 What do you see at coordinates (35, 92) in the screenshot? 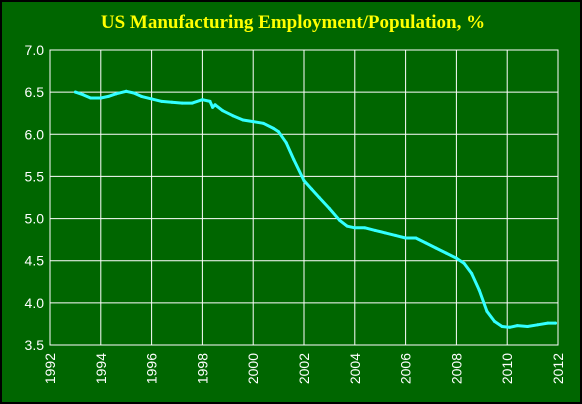
I see `y-tick-label: 6.5` at bounding box center [35, 92].